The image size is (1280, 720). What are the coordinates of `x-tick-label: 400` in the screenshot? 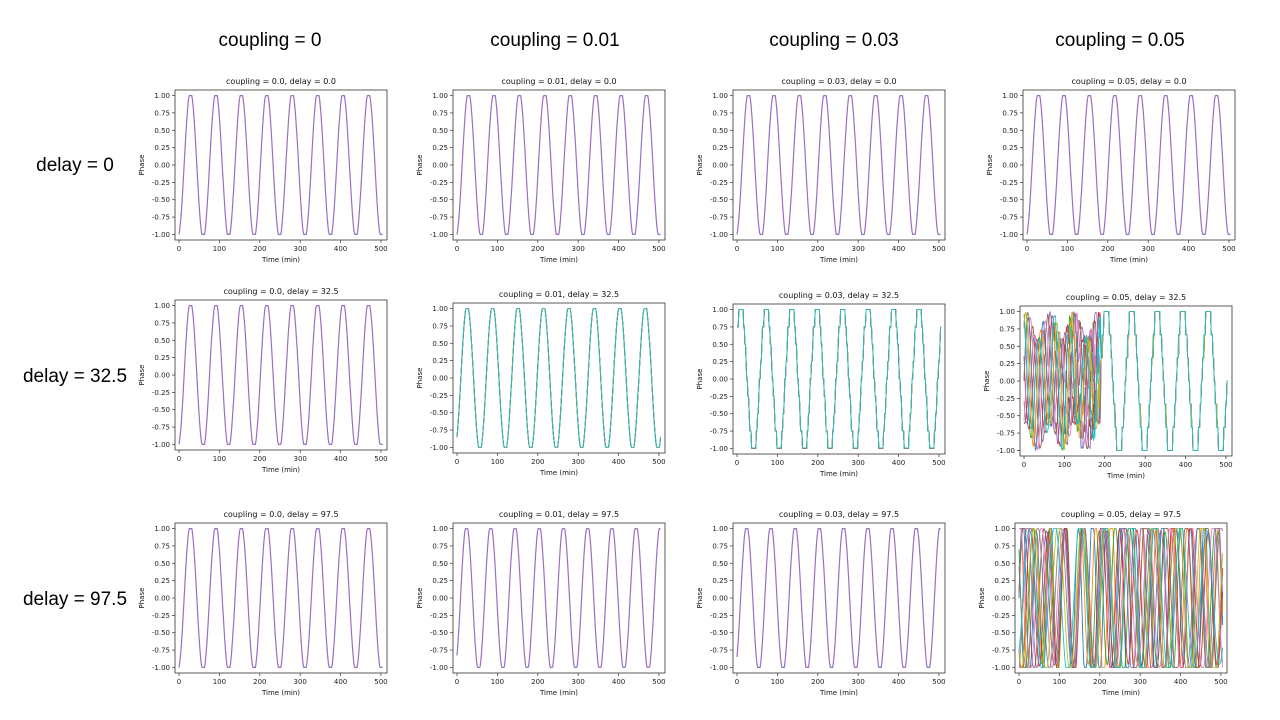 It's located at (618, 682).